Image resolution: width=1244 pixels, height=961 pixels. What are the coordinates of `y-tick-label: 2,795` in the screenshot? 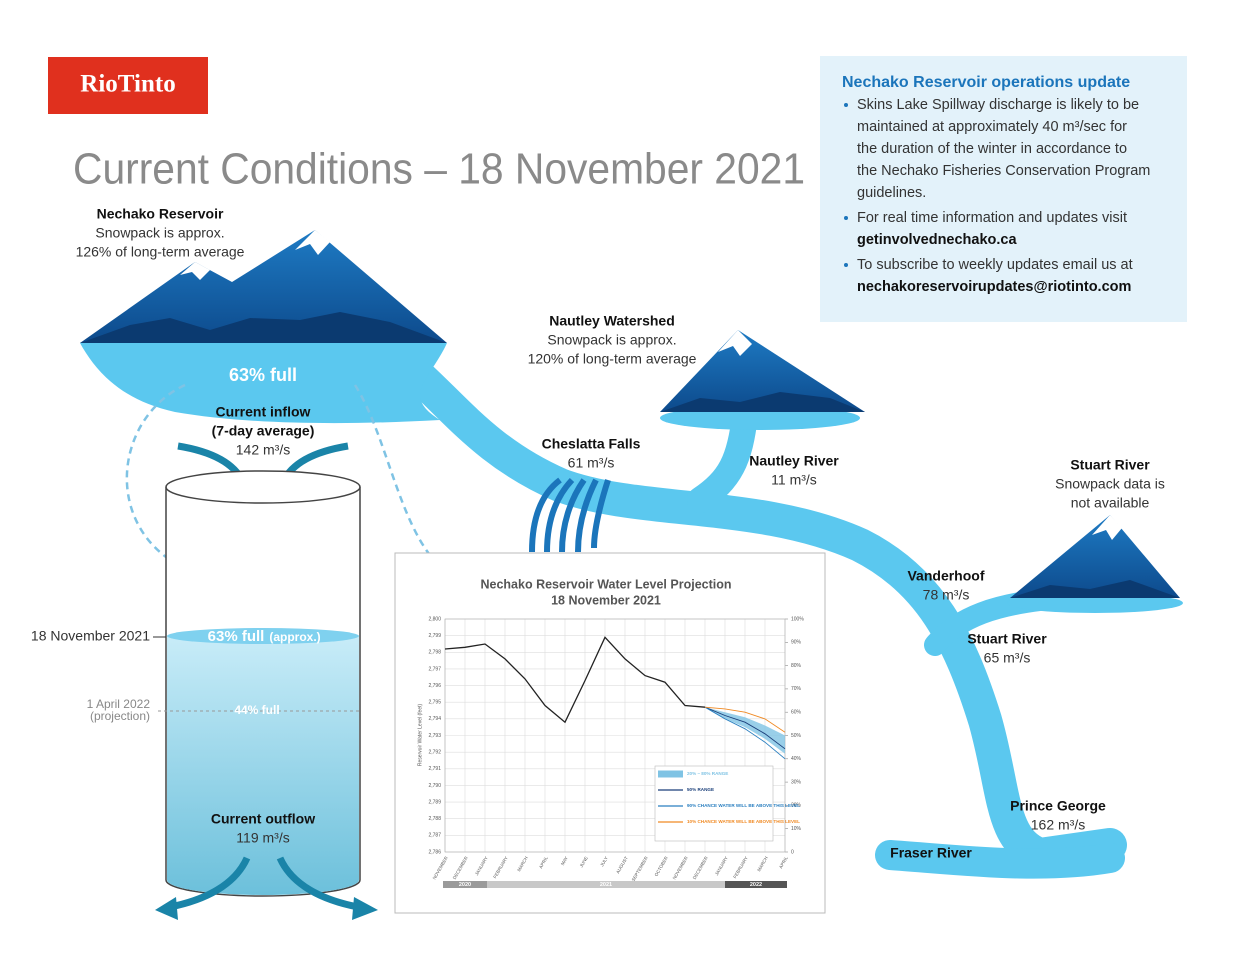 It's located at (434, 703).